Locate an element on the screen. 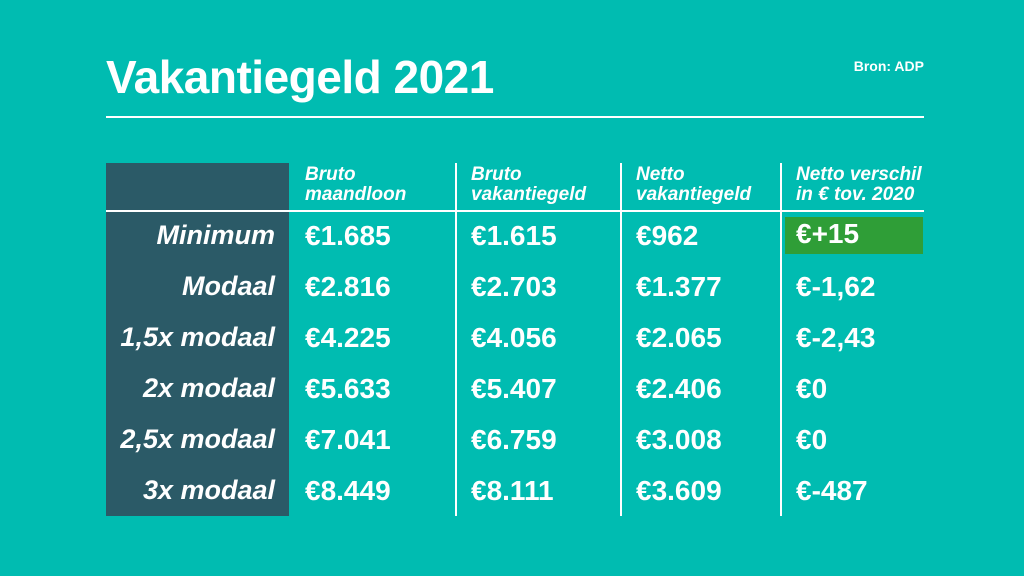 The width and height of the screenshot is (1024, 576). row-label-1-5x-modaal: 1,5x modaal is located at coordinates (197, 337).